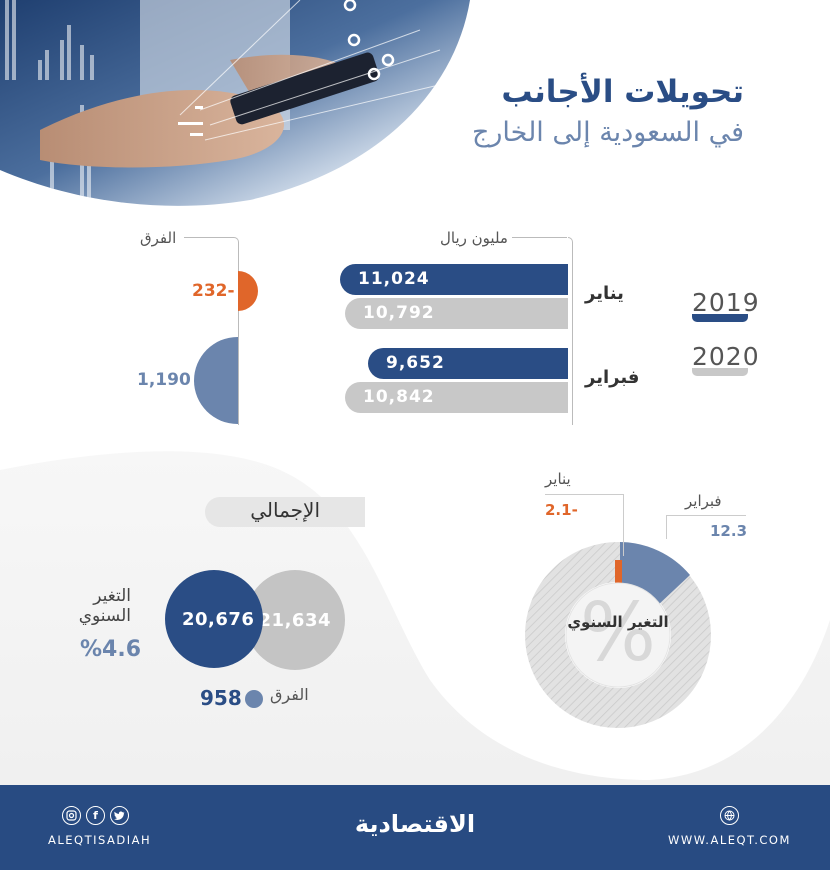 The image size is (830, 870). What do you see at coordinates (618, 632) in the screenshot?
I see `percent-symbol-icon: %` at bounding box center [618, 632].